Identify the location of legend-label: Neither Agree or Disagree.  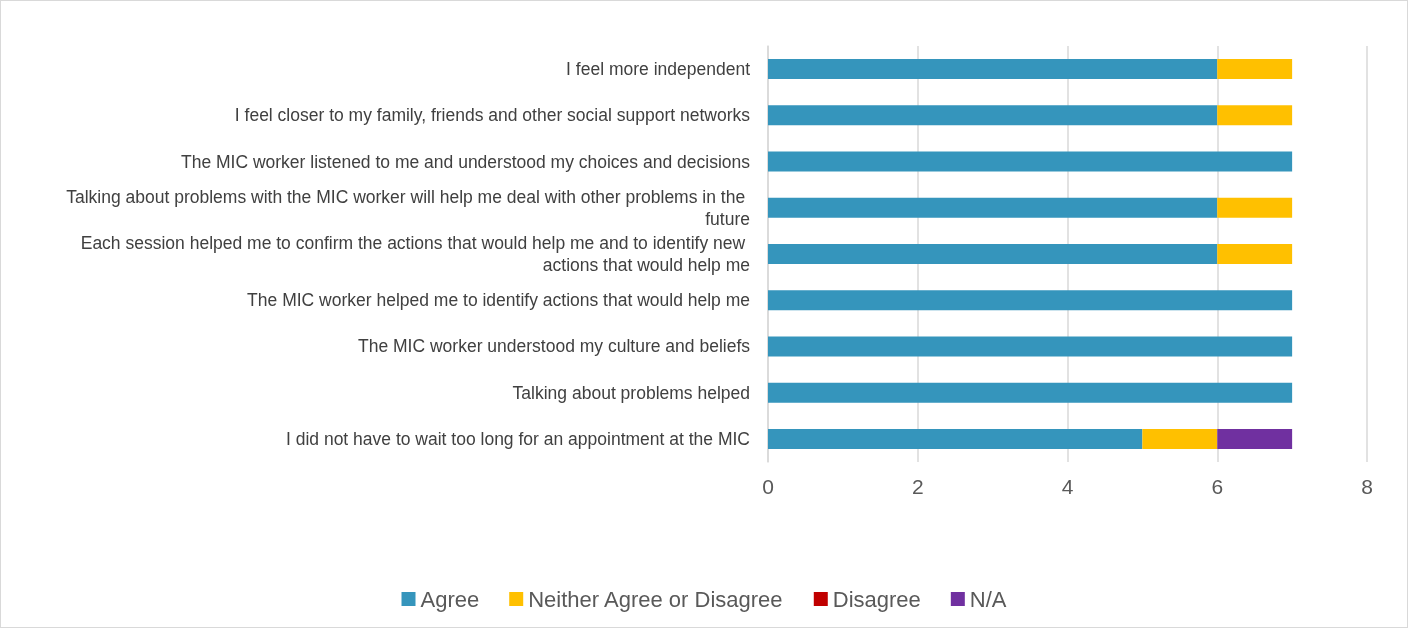
(655, 599).